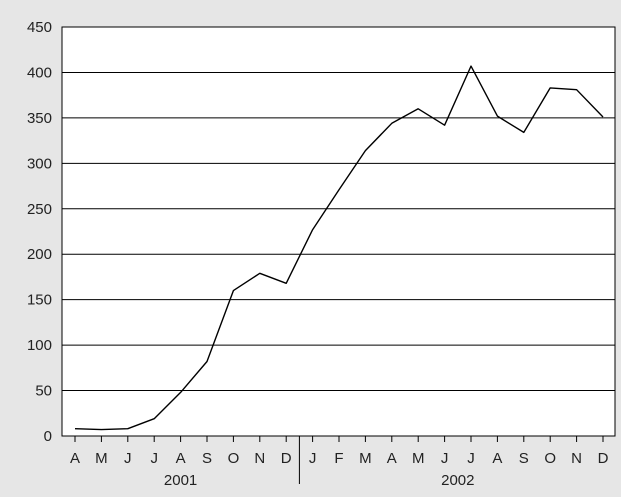  What do you see at coordinates (39, 232) in the screenshot?
I see `y-axis: 0 50 100 150 200 250 300 350 400 450` at bounding box center [39, 232].